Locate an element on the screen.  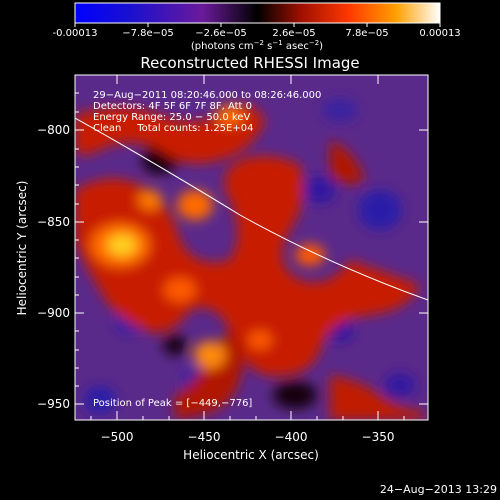
colorbar-units: (photons cm−2 s−1 asec−2) is located at coordinates (257, 45).